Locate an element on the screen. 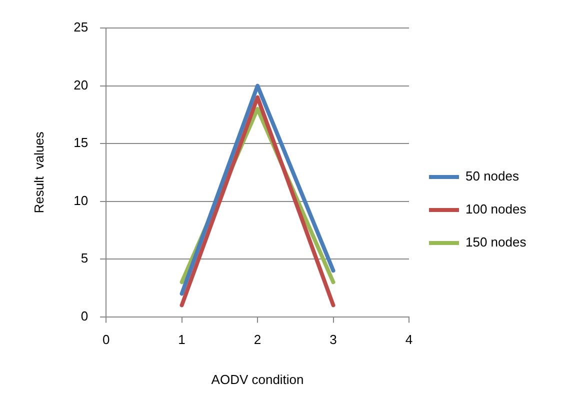 The height and width of the screenshot is (415, 574). x-tick-label: 2 is located at coordinates (258, 340).